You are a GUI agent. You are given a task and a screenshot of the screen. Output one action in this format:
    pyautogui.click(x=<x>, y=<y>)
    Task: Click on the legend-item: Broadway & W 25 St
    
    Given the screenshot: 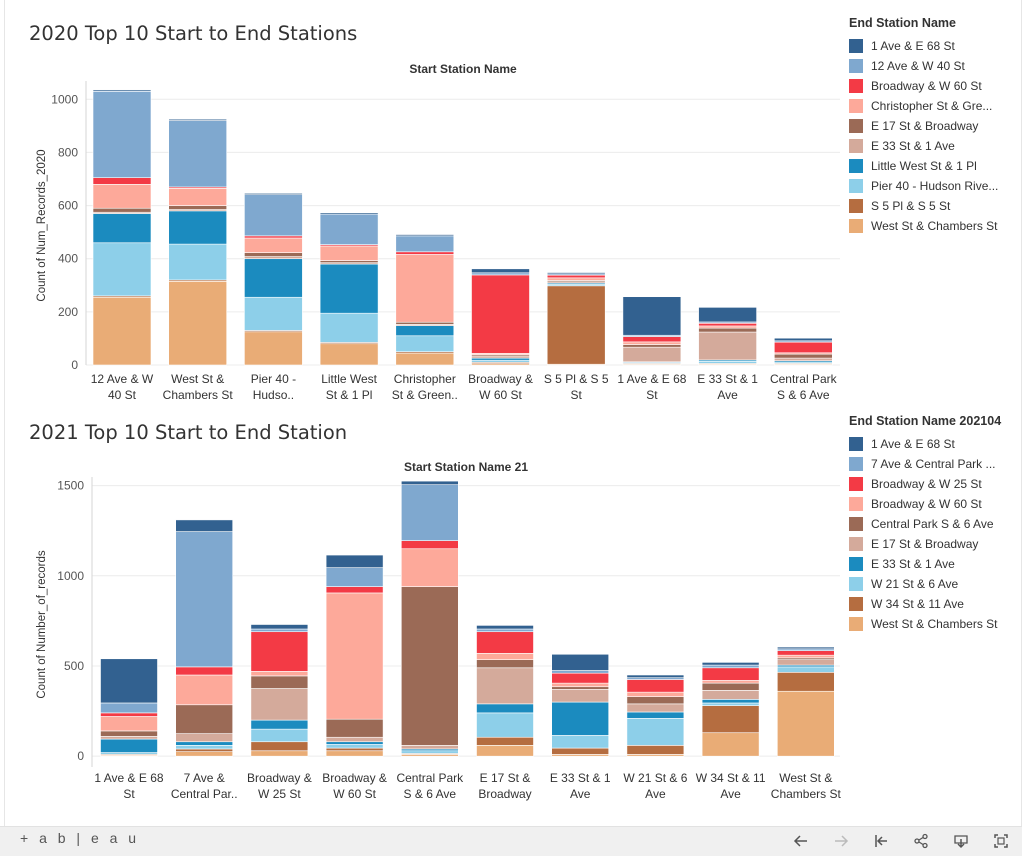 What is the action you would take?
    pyautogui.click(x=934, y=484)
    